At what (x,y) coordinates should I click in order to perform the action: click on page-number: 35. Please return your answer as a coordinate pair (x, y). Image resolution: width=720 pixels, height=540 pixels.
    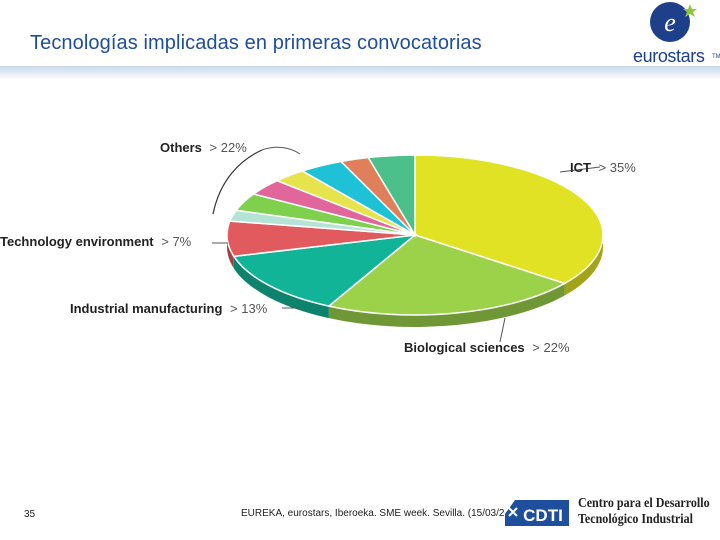
    Looking at the image, I should click on (30, 514).